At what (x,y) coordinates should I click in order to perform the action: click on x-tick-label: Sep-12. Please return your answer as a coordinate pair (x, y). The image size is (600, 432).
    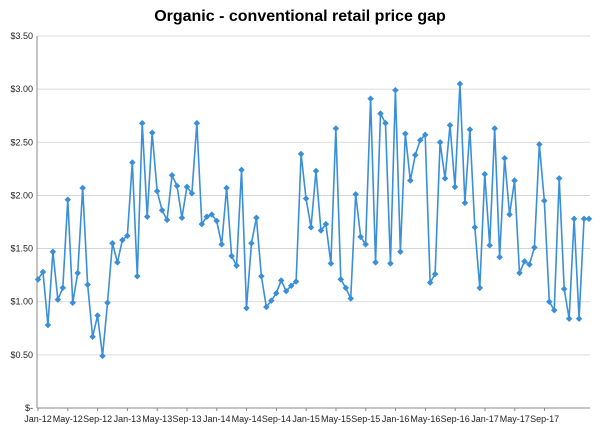
    Looking at the image, I should click on (97, 419).